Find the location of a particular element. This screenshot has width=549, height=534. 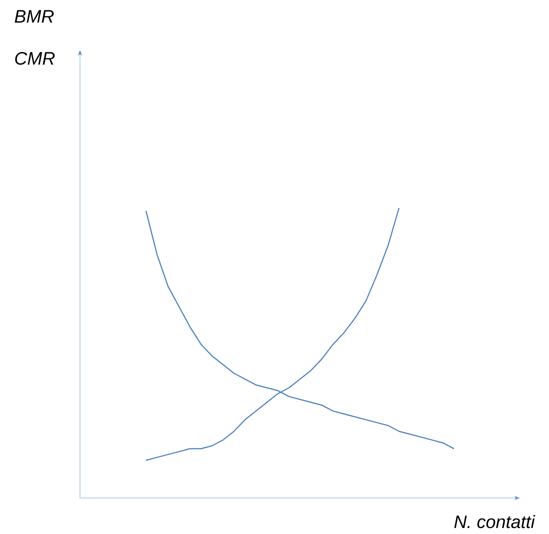

x-axis-title: N. contatti is located at coordinates (495, 521).